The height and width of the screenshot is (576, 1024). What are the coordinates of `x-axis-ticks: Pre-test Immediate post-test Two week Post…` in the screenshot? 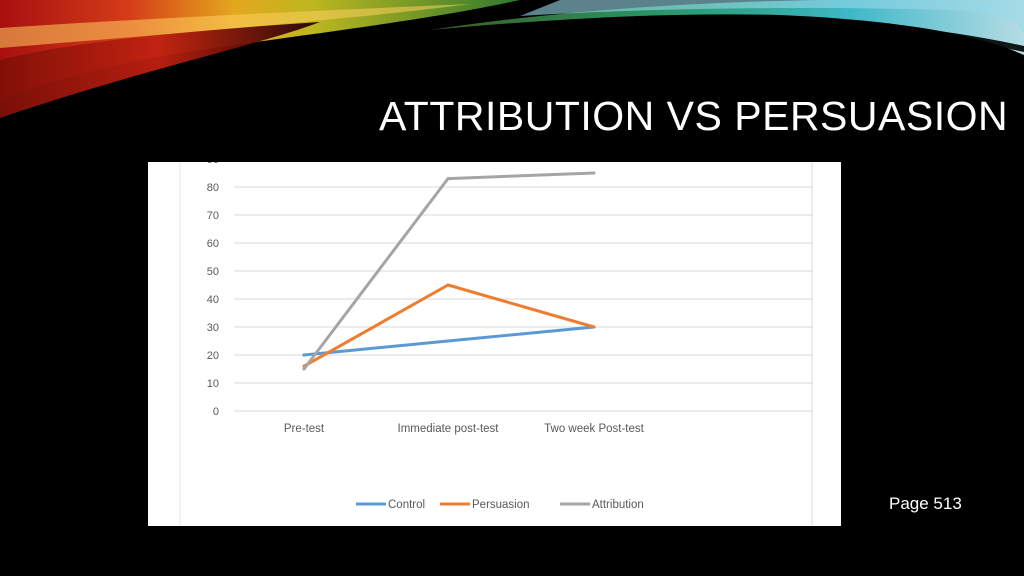 It's located at (464, 429).